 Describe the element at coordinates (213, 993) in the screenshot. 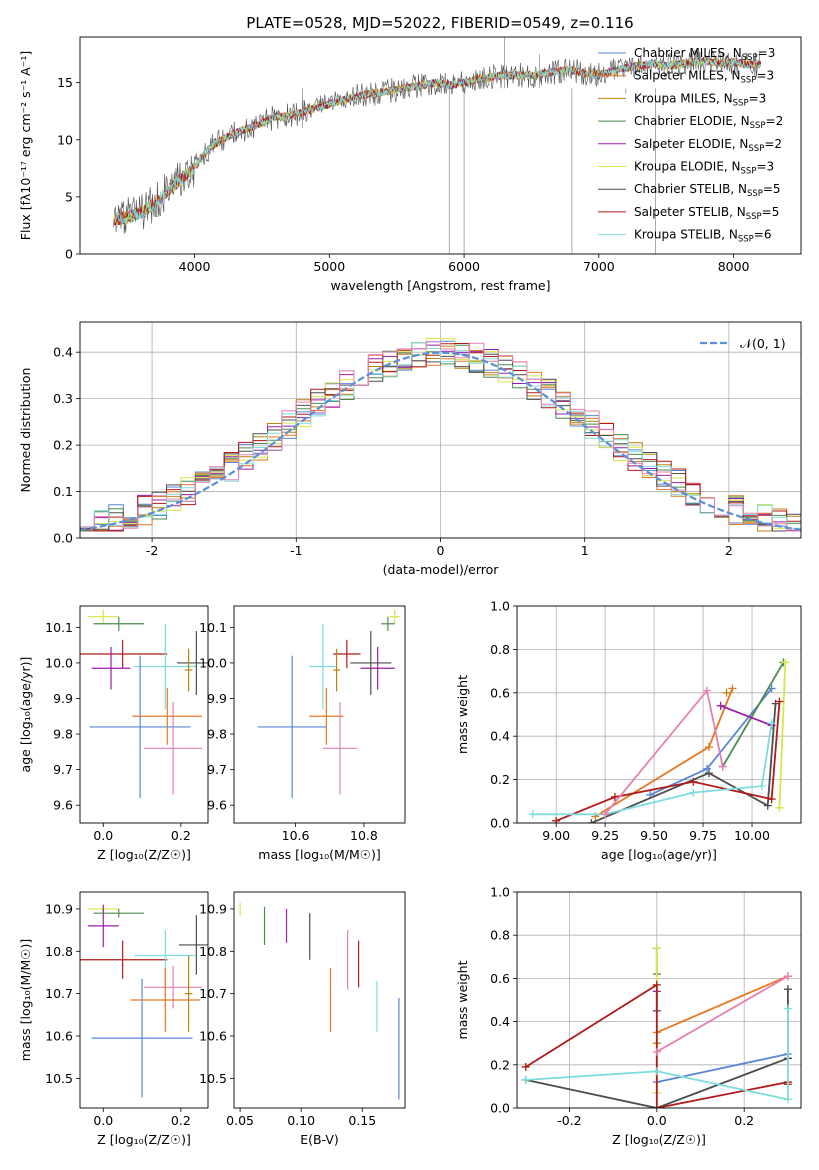

I see `y-tick-label: 10.7` at that location.